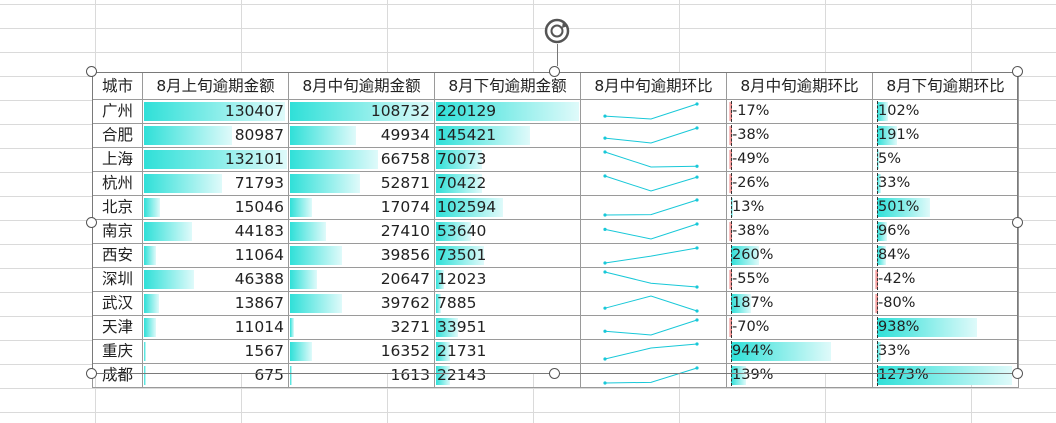  Describe the element at coordinates (91, 222) in the screenshot. I see `resize-handle-left` at that location.